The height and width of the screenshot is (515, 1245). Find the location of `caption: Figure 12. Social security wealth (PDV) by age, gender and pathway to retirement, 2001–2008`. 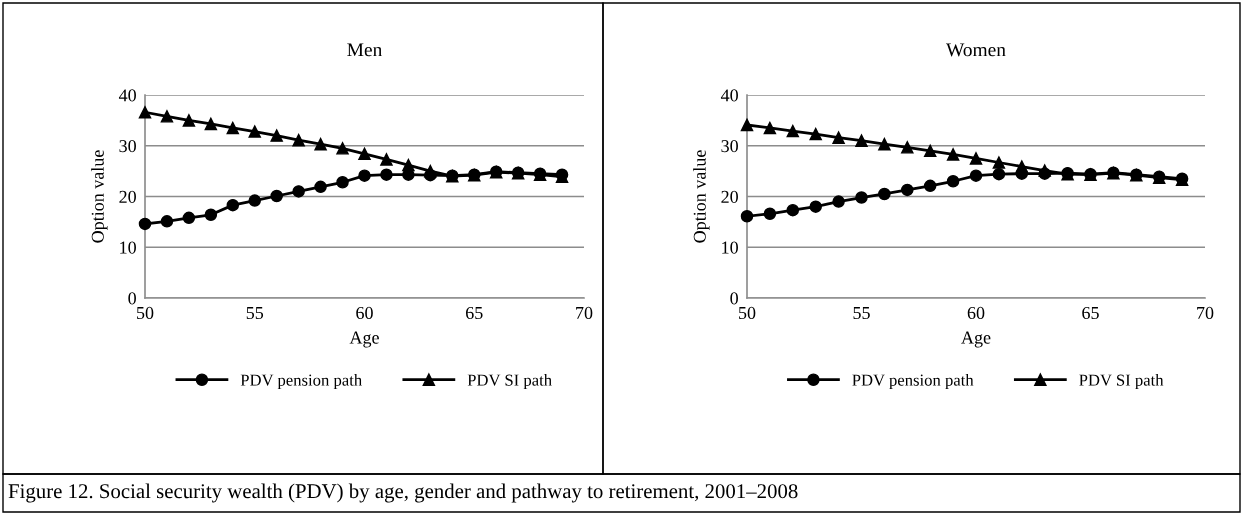

caption: Figure 12. Social security wealth (PDV) by age, gender and pathway to retirement, 2001–2008 is located at coordinates (403, 493).